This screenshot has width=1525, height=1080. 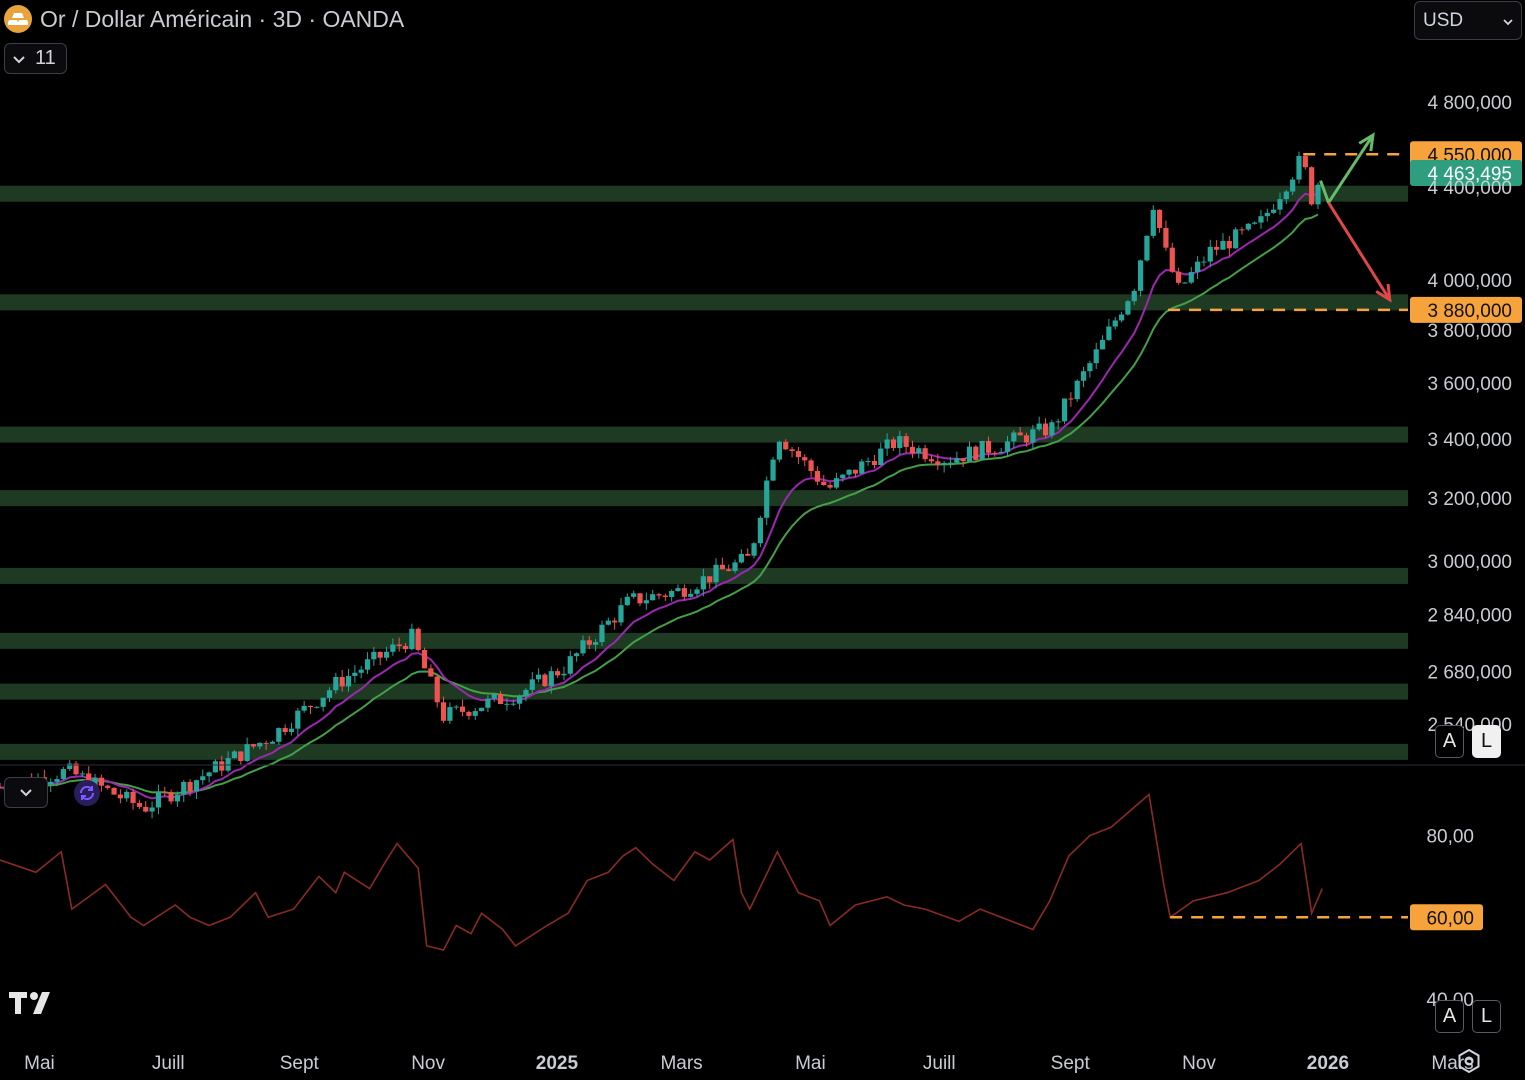 I want to click on settings-gear-icon, so click(x=1469, y=1063).